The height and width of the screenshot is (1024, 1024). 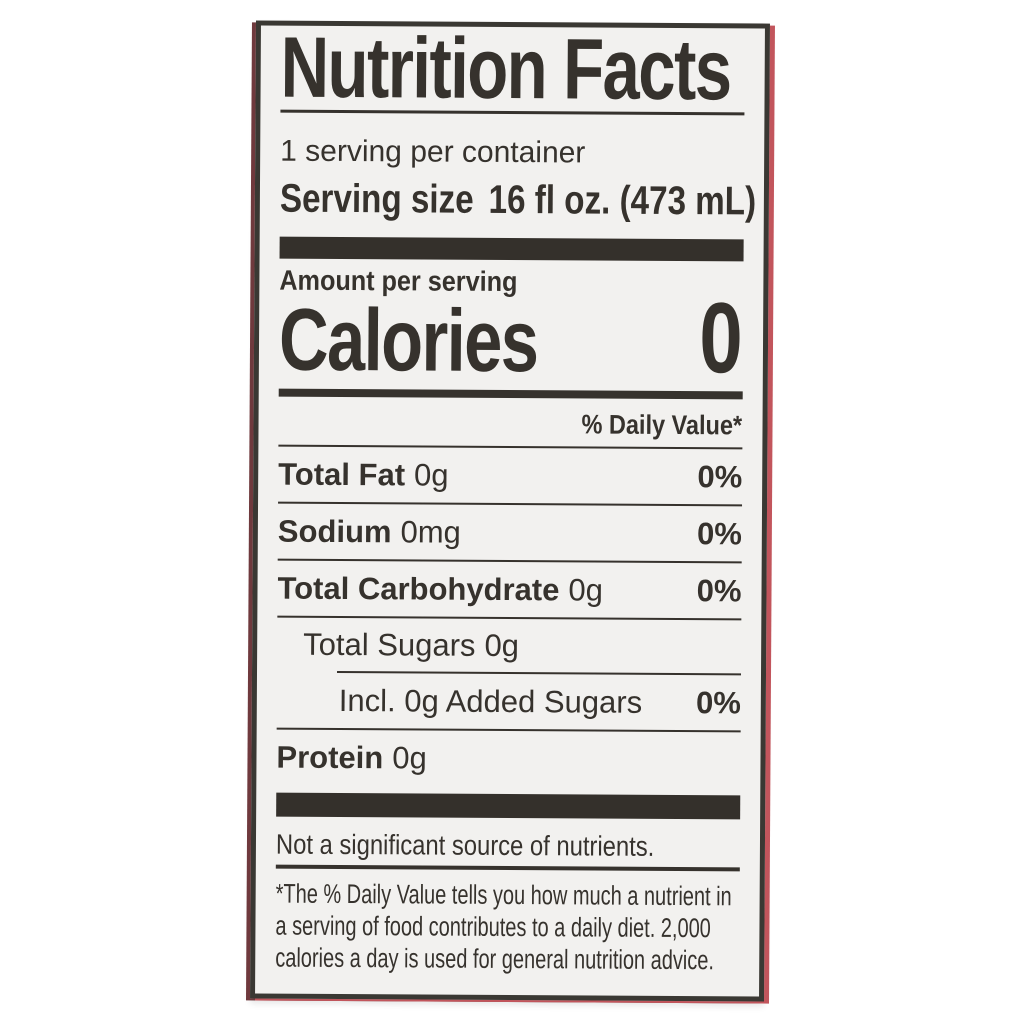 I want to click on calories-value: 0, so click(x=721, y=338).